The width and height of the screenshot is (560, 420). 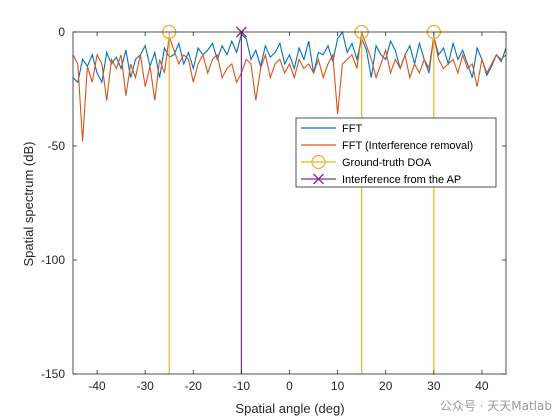 I want to click on x-axis-label: Spatial angle (deg), so click(x=289, y=408).